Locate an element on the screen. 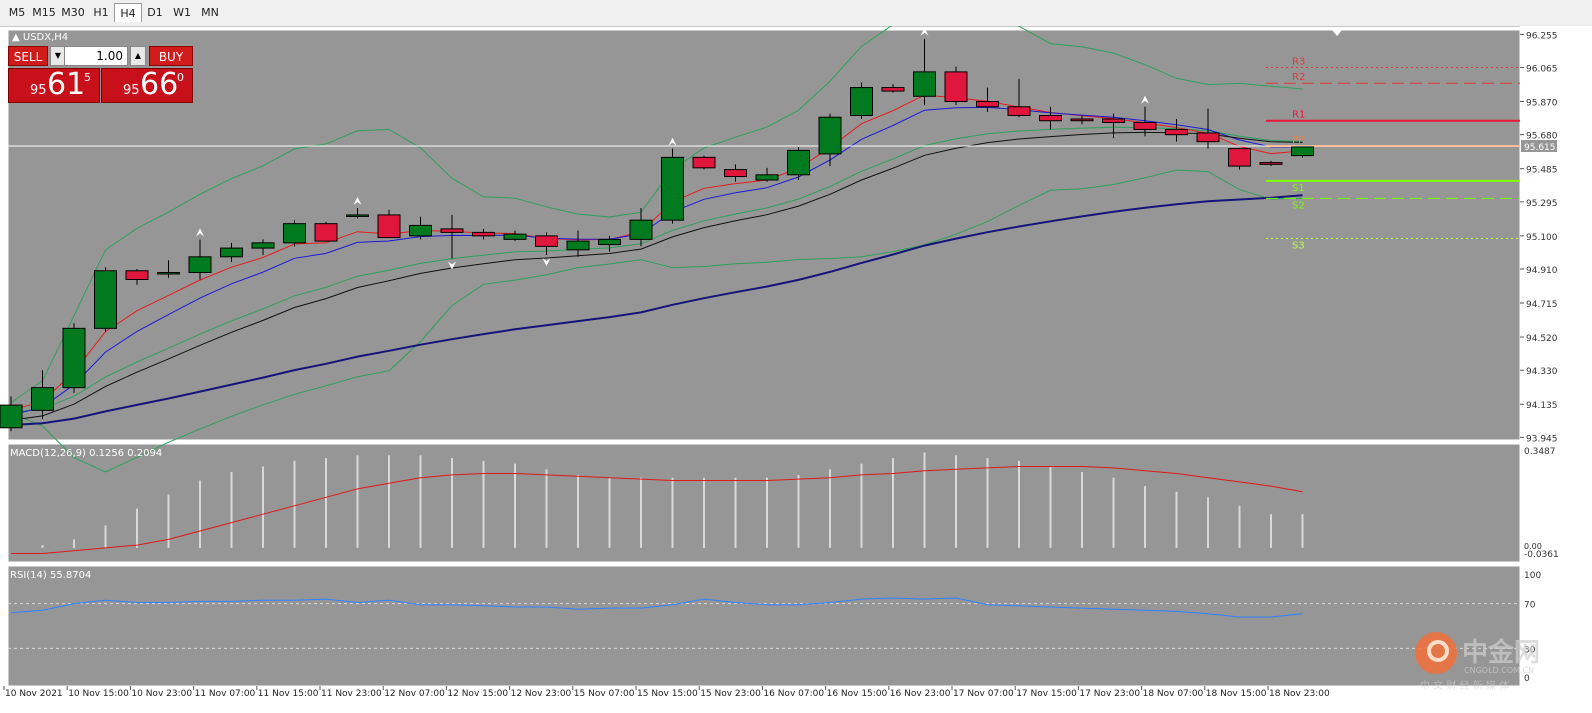 The image size is (1592, 713). timeframe-h1: H1 is located at coordinates (101, 12).